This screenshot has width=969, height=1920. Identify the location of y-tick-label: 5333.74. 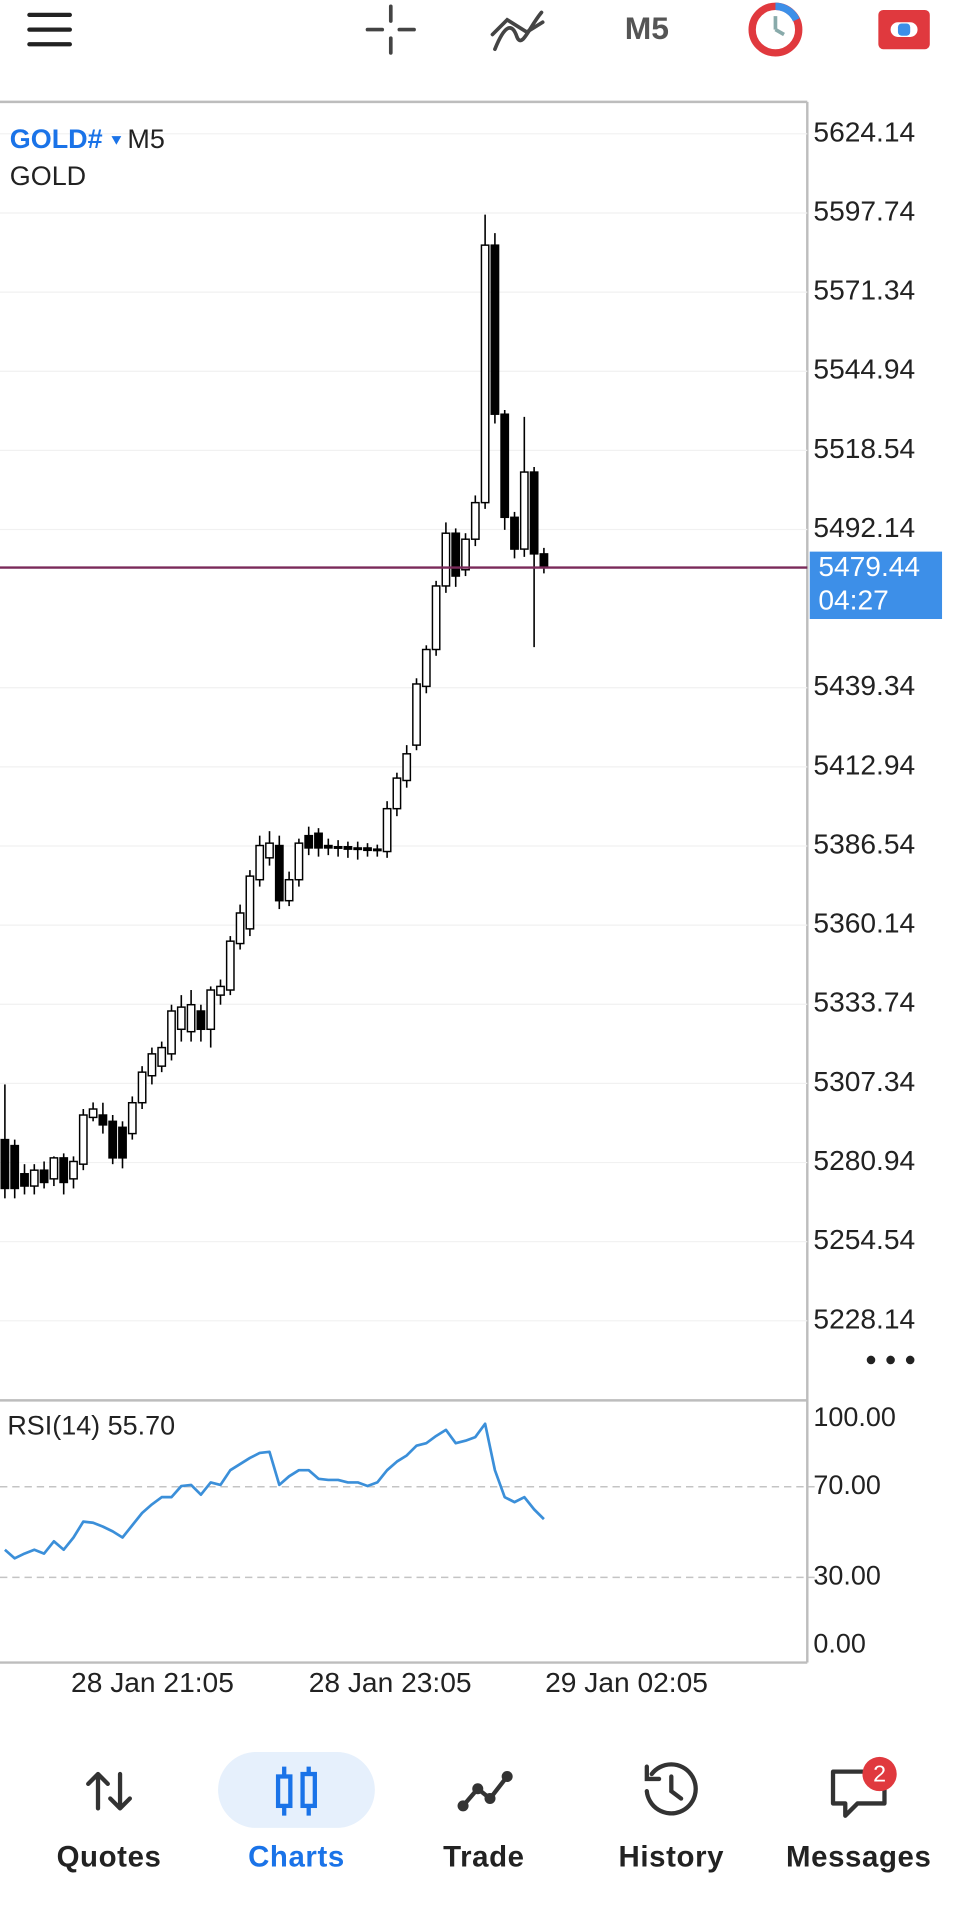
(864, 1002).